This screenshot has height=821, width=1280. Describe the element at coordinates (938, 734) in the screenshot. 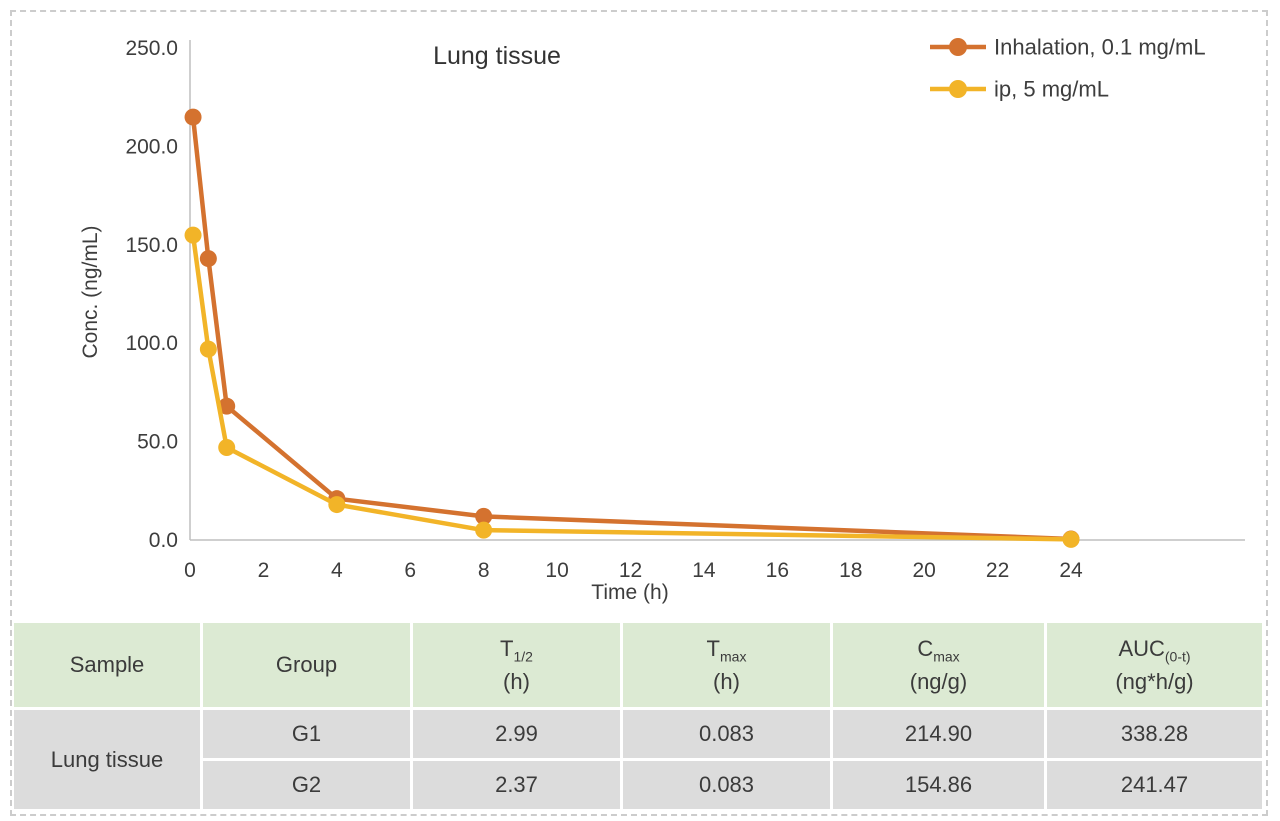

I see `table-cell-cmax-g1: 214.90` at that location.